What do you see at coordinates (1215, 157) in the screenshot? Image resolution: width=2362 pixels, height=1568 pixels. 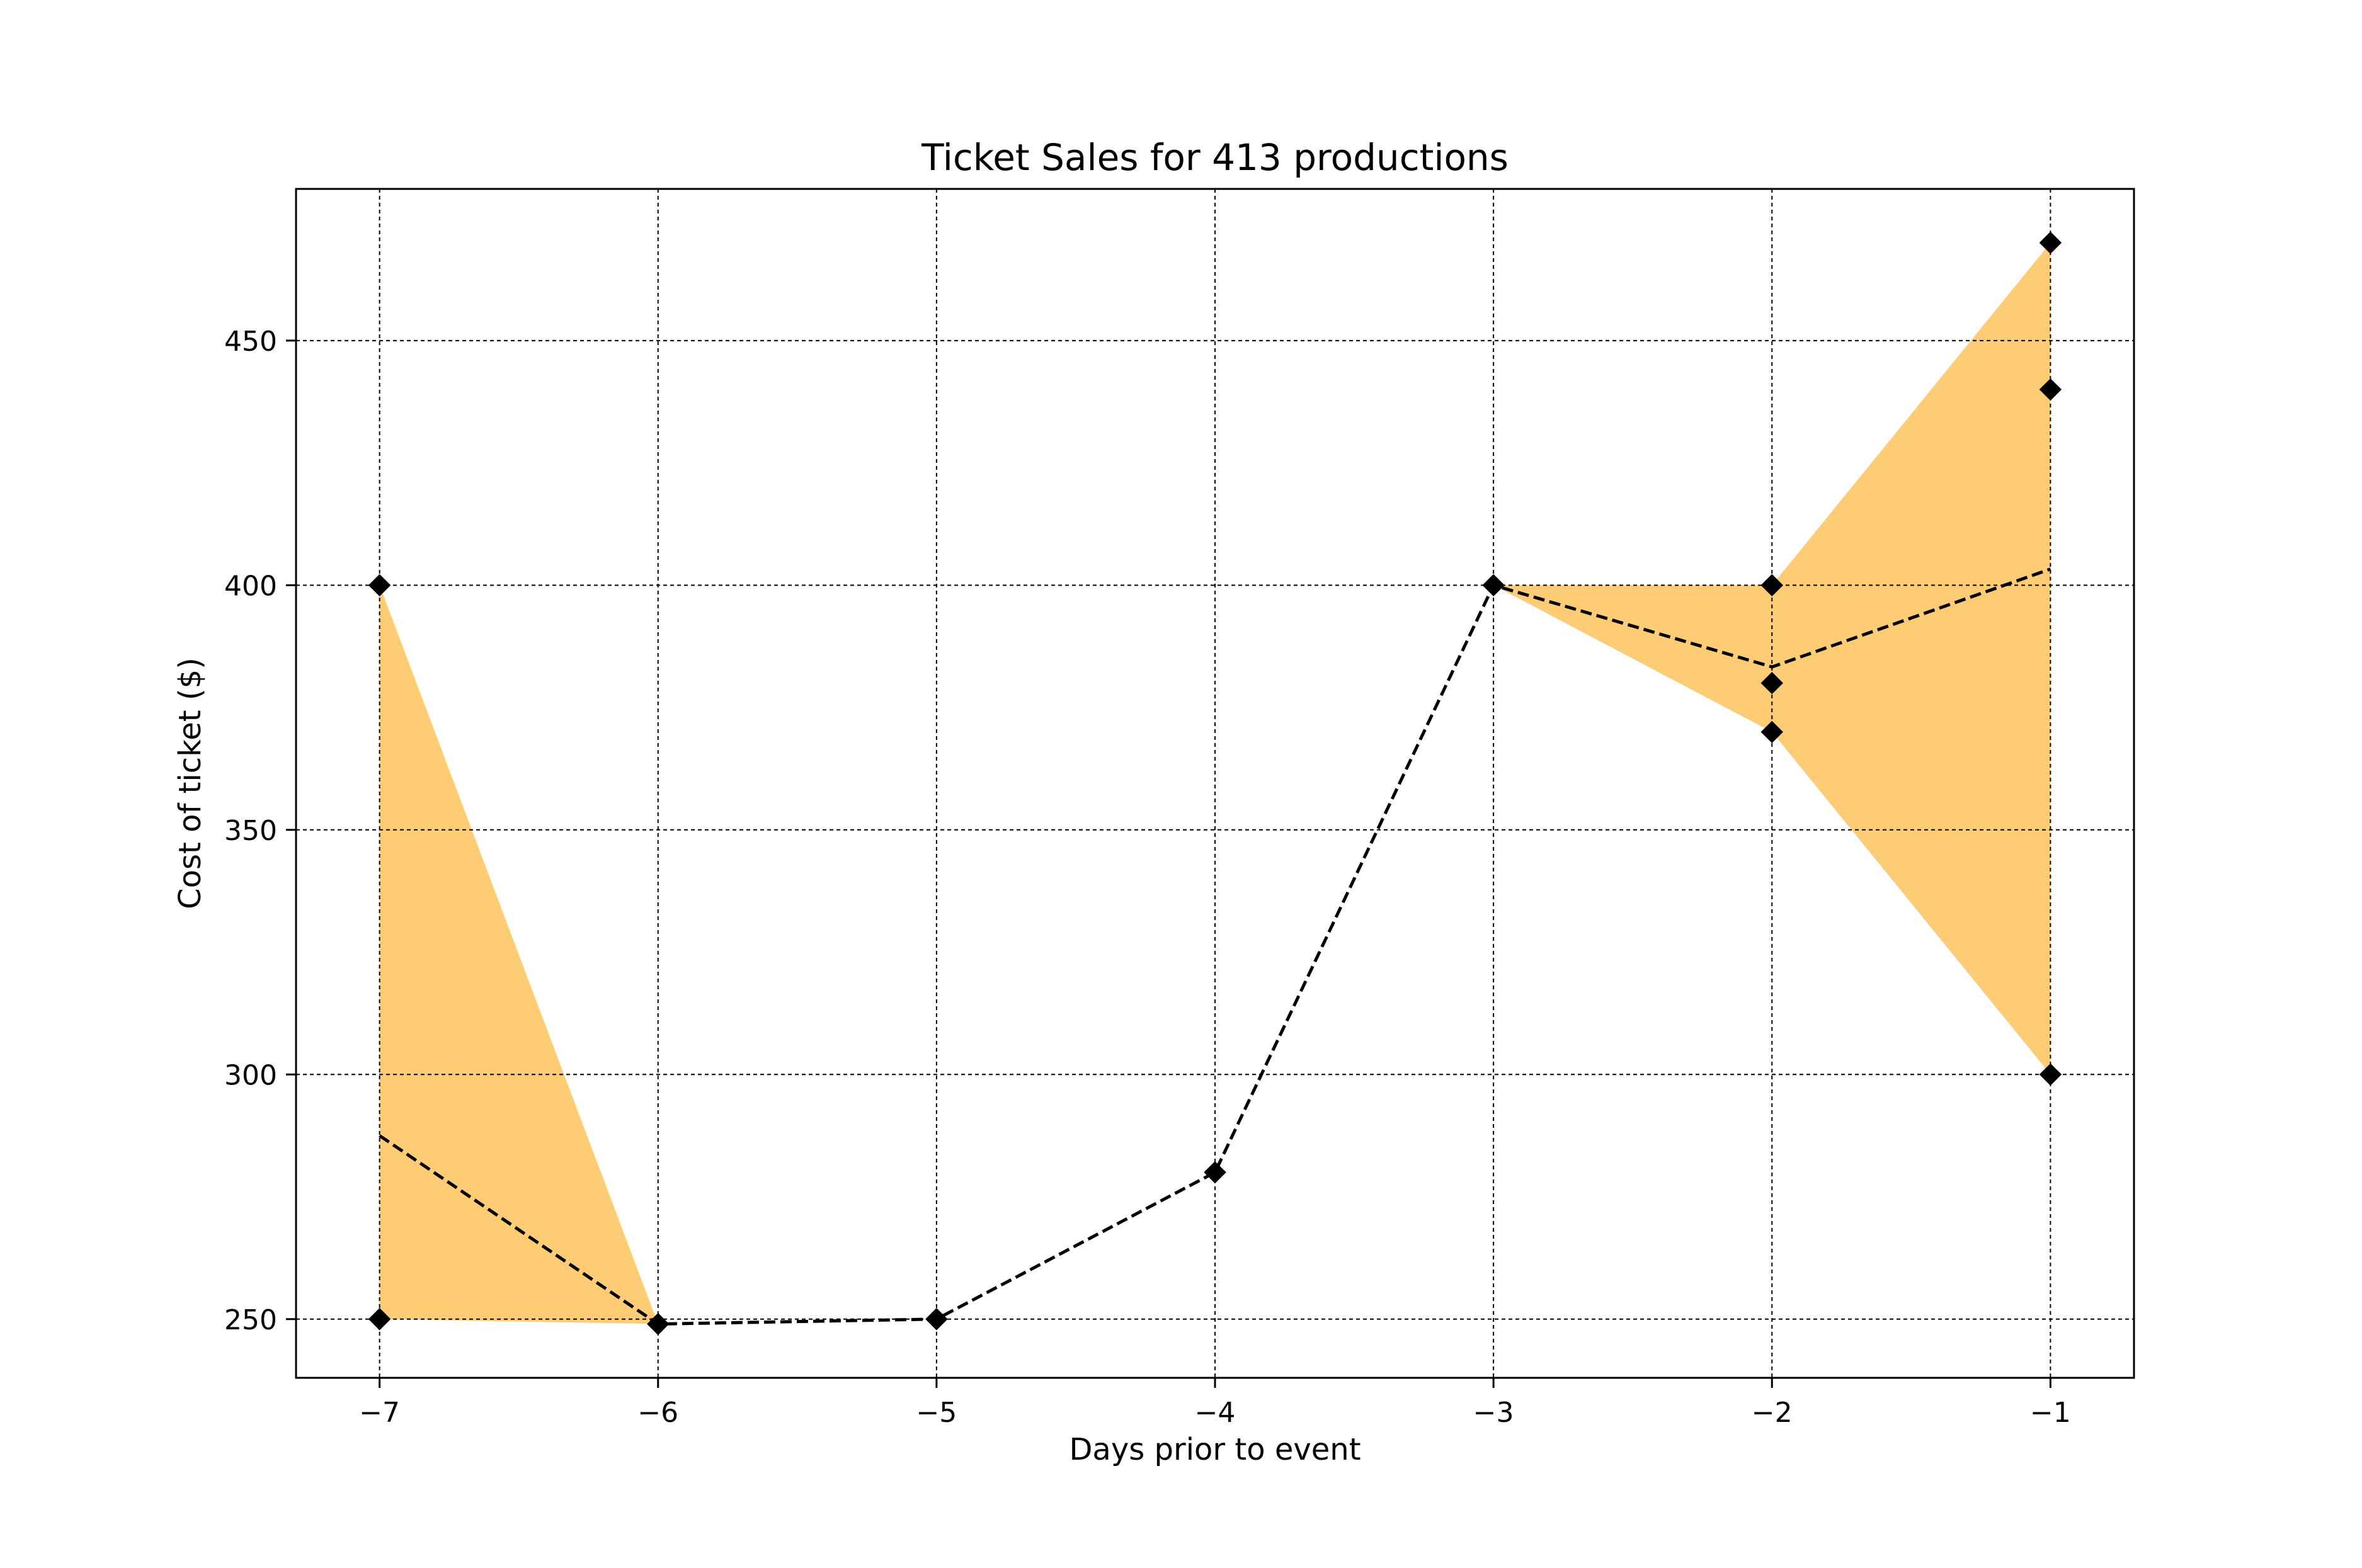 I see `chart-title: Ticket Sales for 413 productions` at bounding box center [1215, 157].